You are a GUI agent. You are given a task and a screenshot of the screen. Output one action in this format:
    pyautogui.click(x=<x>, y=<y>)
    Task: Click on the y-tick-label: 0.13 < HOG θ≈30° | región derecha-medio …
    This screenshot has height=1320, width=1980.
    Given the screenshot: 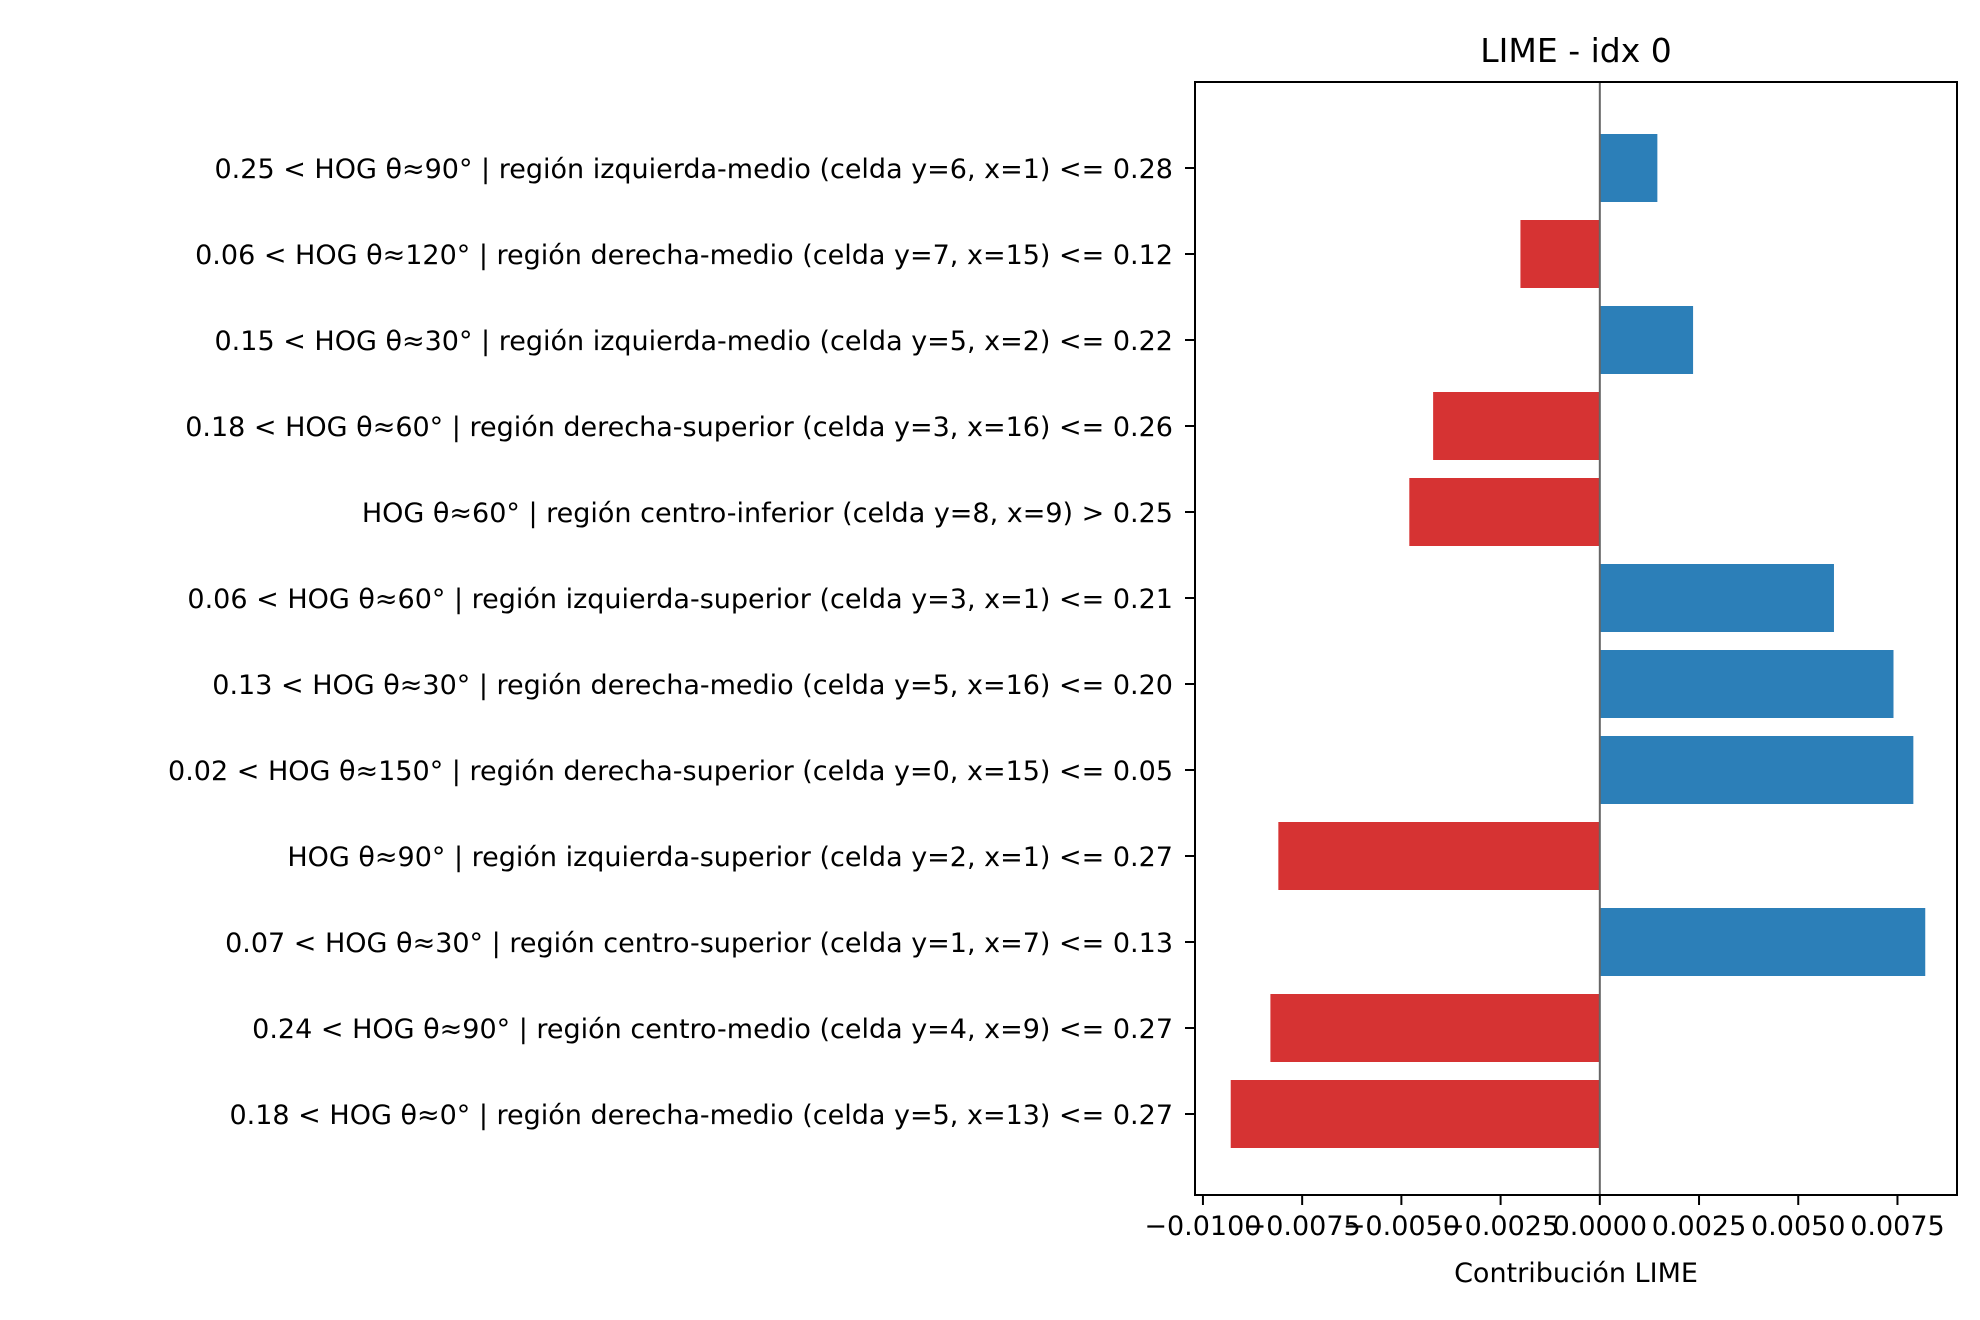 What is the action you would take?
    pyautogui.click(x=692, y=685)
    